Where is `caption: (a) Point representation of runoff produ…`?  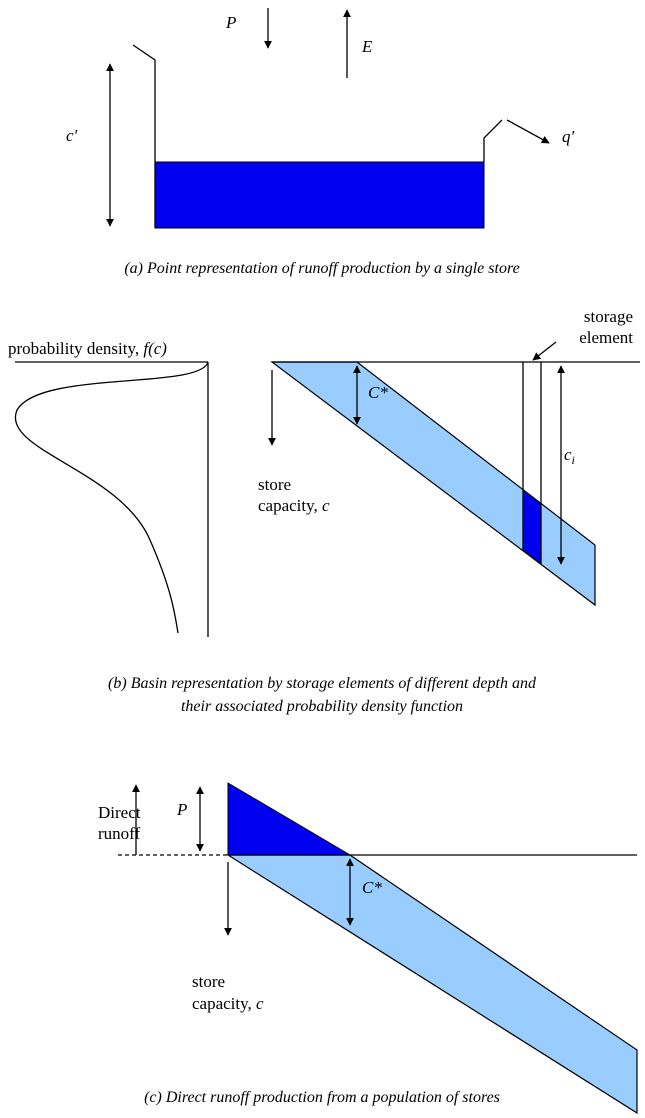 caption: (a) Point representation of runoff produ… is located at coordinates (321, 268).